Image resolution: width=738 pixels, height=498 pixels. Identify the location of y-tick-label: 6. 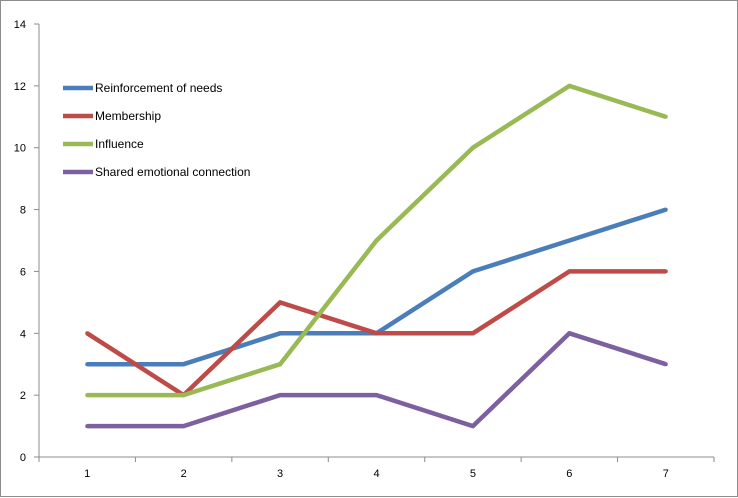
(23, 272).